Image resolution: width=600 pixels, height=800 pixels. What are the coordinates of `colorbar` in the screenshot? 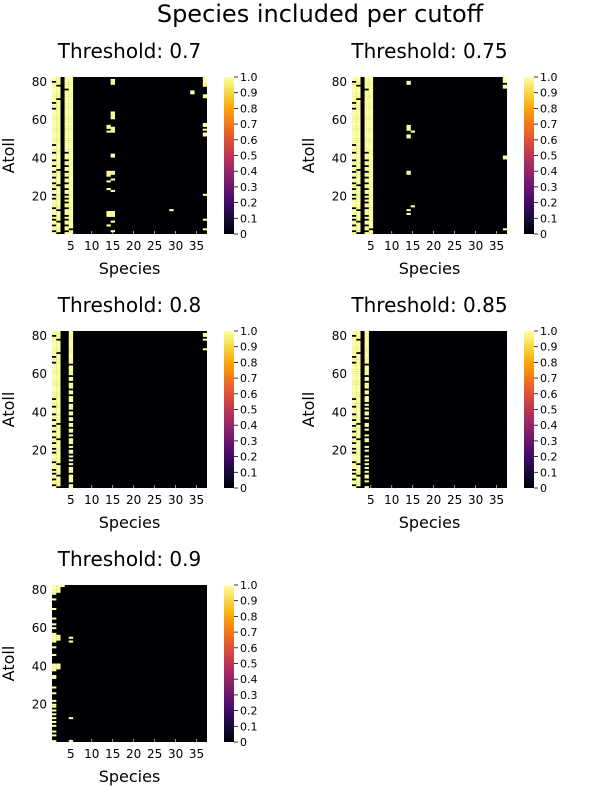 It's located at (229, 155).